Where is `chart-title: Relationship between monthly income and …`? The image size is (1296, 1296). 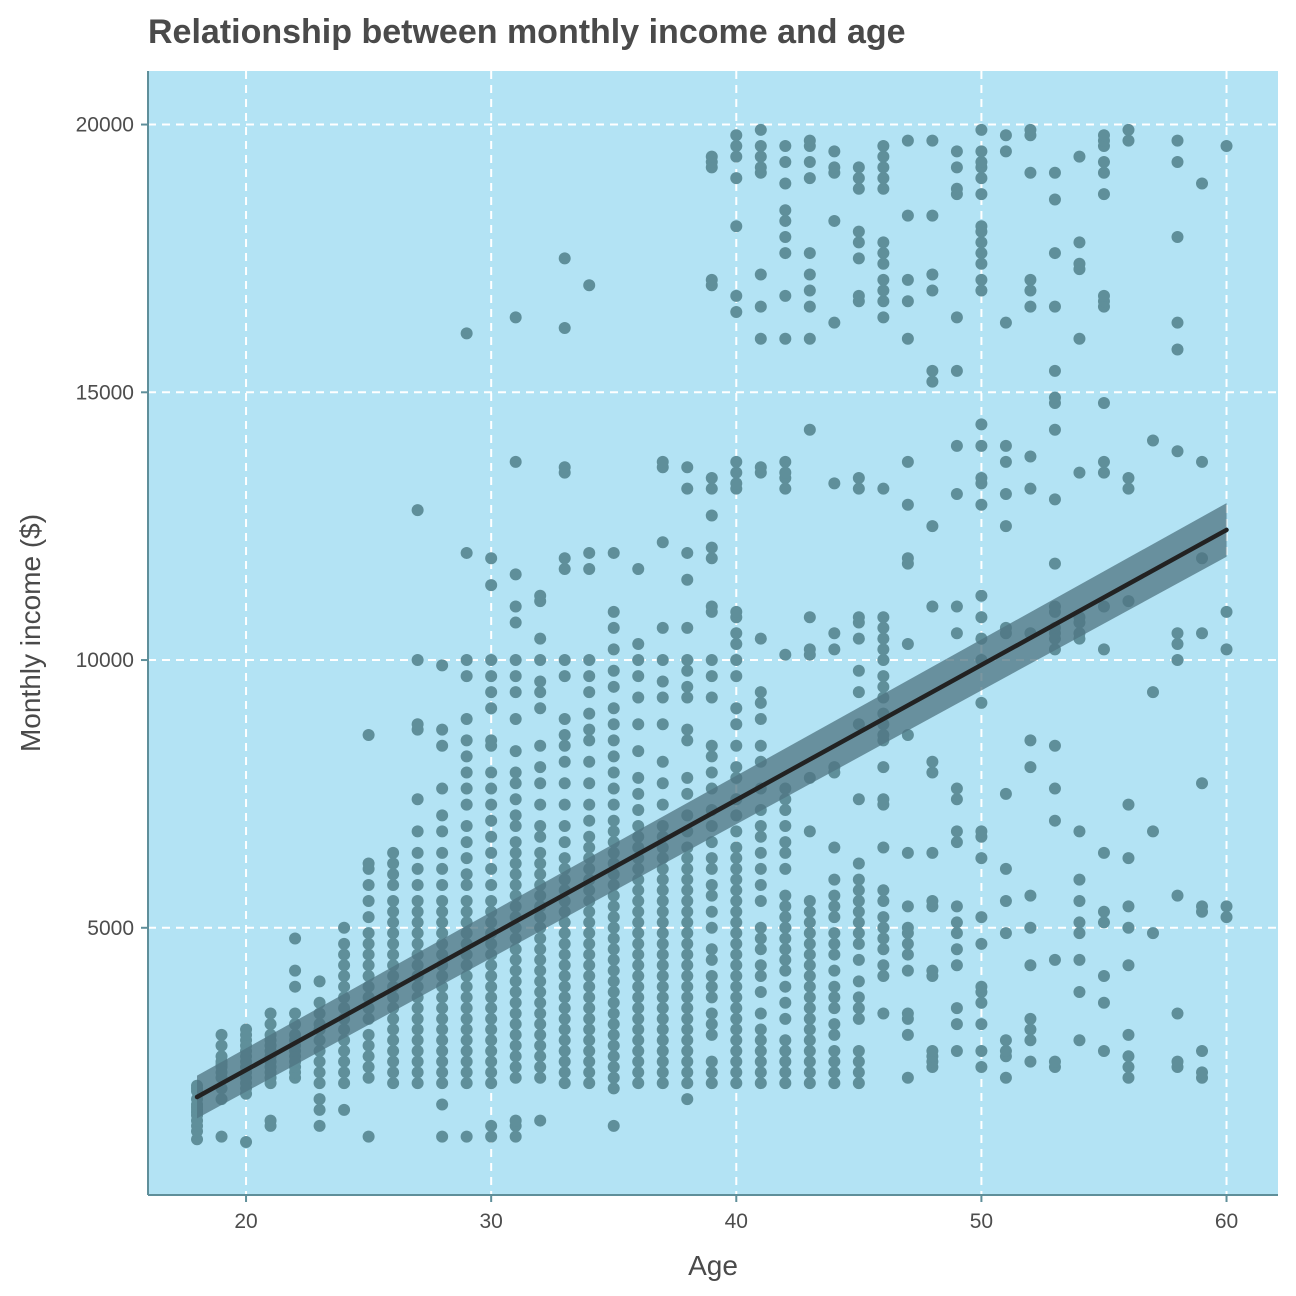 chart-title: Relationship between monthly income and … is located at coordinates (527, 32).